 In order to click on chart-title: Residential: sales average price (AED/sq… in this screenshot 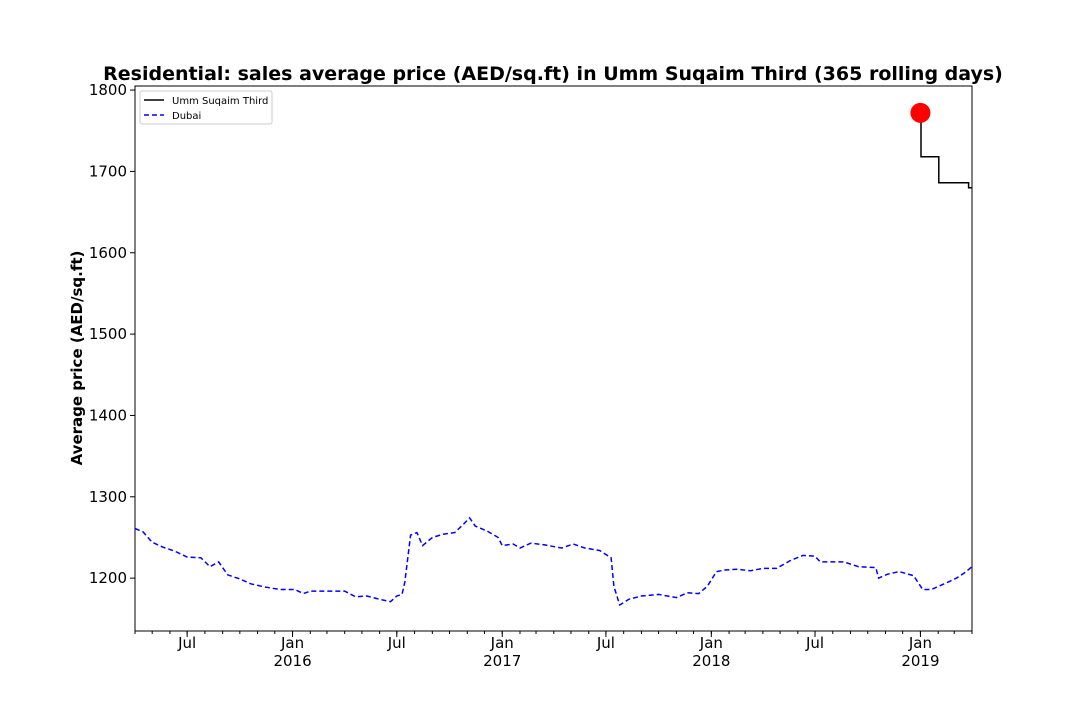, I will do `click(553, 74)`.